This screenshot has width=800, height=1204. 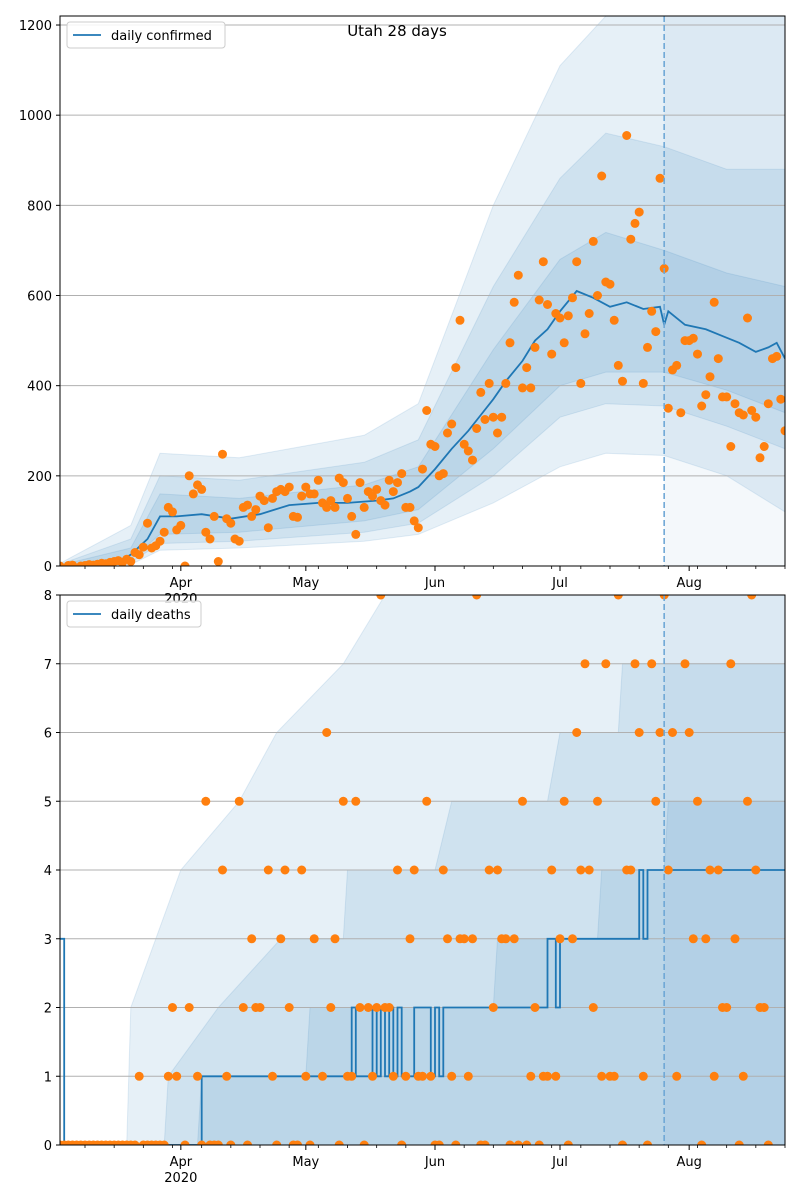 What do you see at coordinates (48, 665) in the screenshot?
I see `y-tick-label: 7` at bounding box center [48, 665].